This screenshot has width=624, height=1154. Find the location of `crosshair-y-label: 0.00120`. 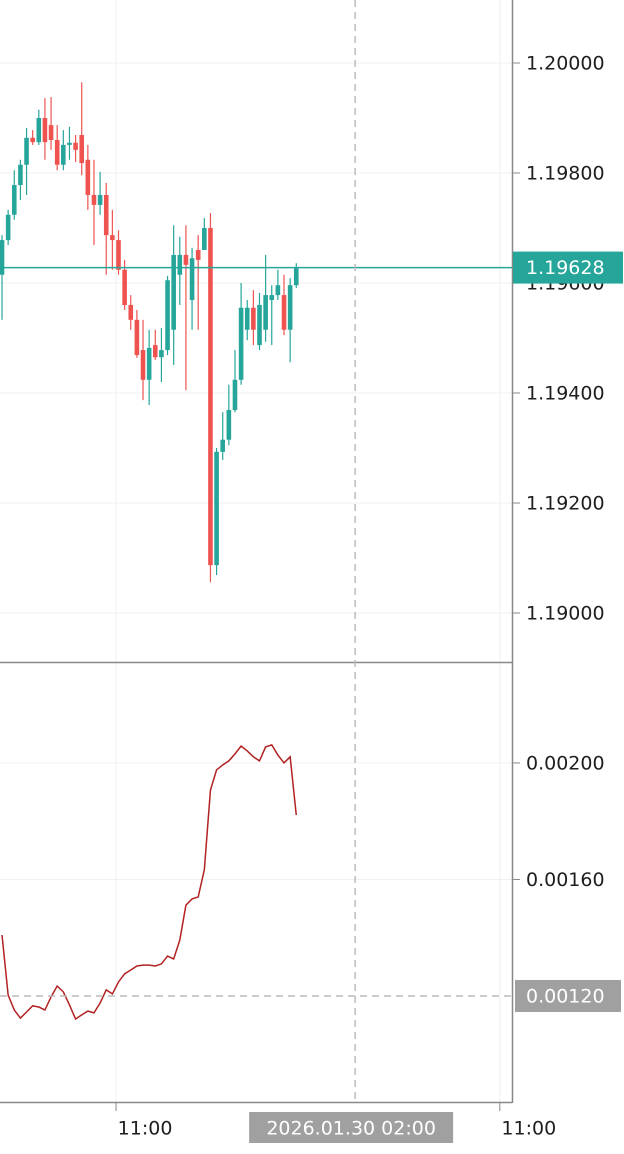

crosshair-y-label: 0.00120 is located at coordinates (565, 996).